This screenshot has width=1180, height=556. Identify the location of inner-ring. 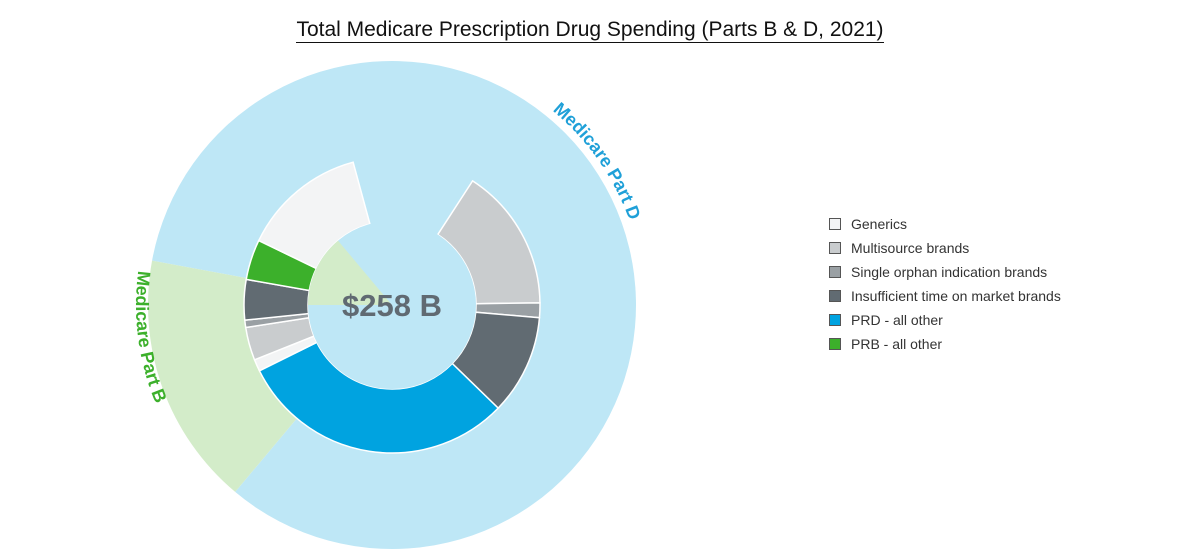
(392, 307).